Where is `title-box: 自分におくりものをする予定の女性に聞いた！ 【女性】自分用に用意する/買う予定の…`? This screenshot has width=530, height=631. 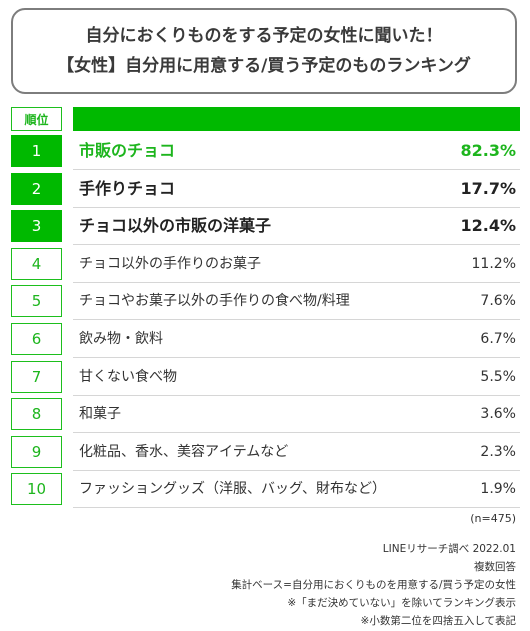
title-box: 自分におくりものをする予定の女性に聞いた！ 【女性】自分用に用意する/買う予定の… is located at coordinates (264, 51).